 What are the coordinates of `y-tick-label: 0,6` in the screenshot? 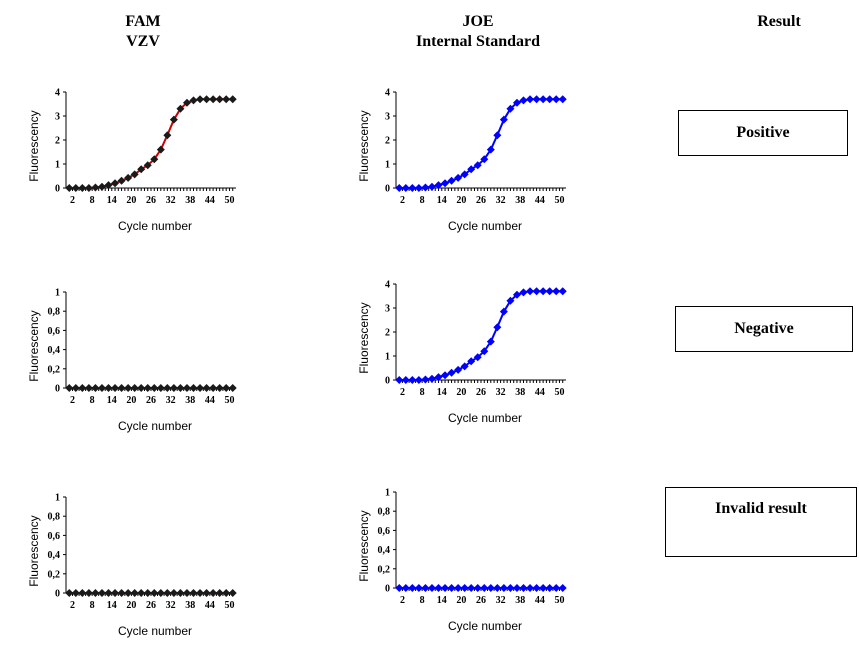 It's located at (384, 531).